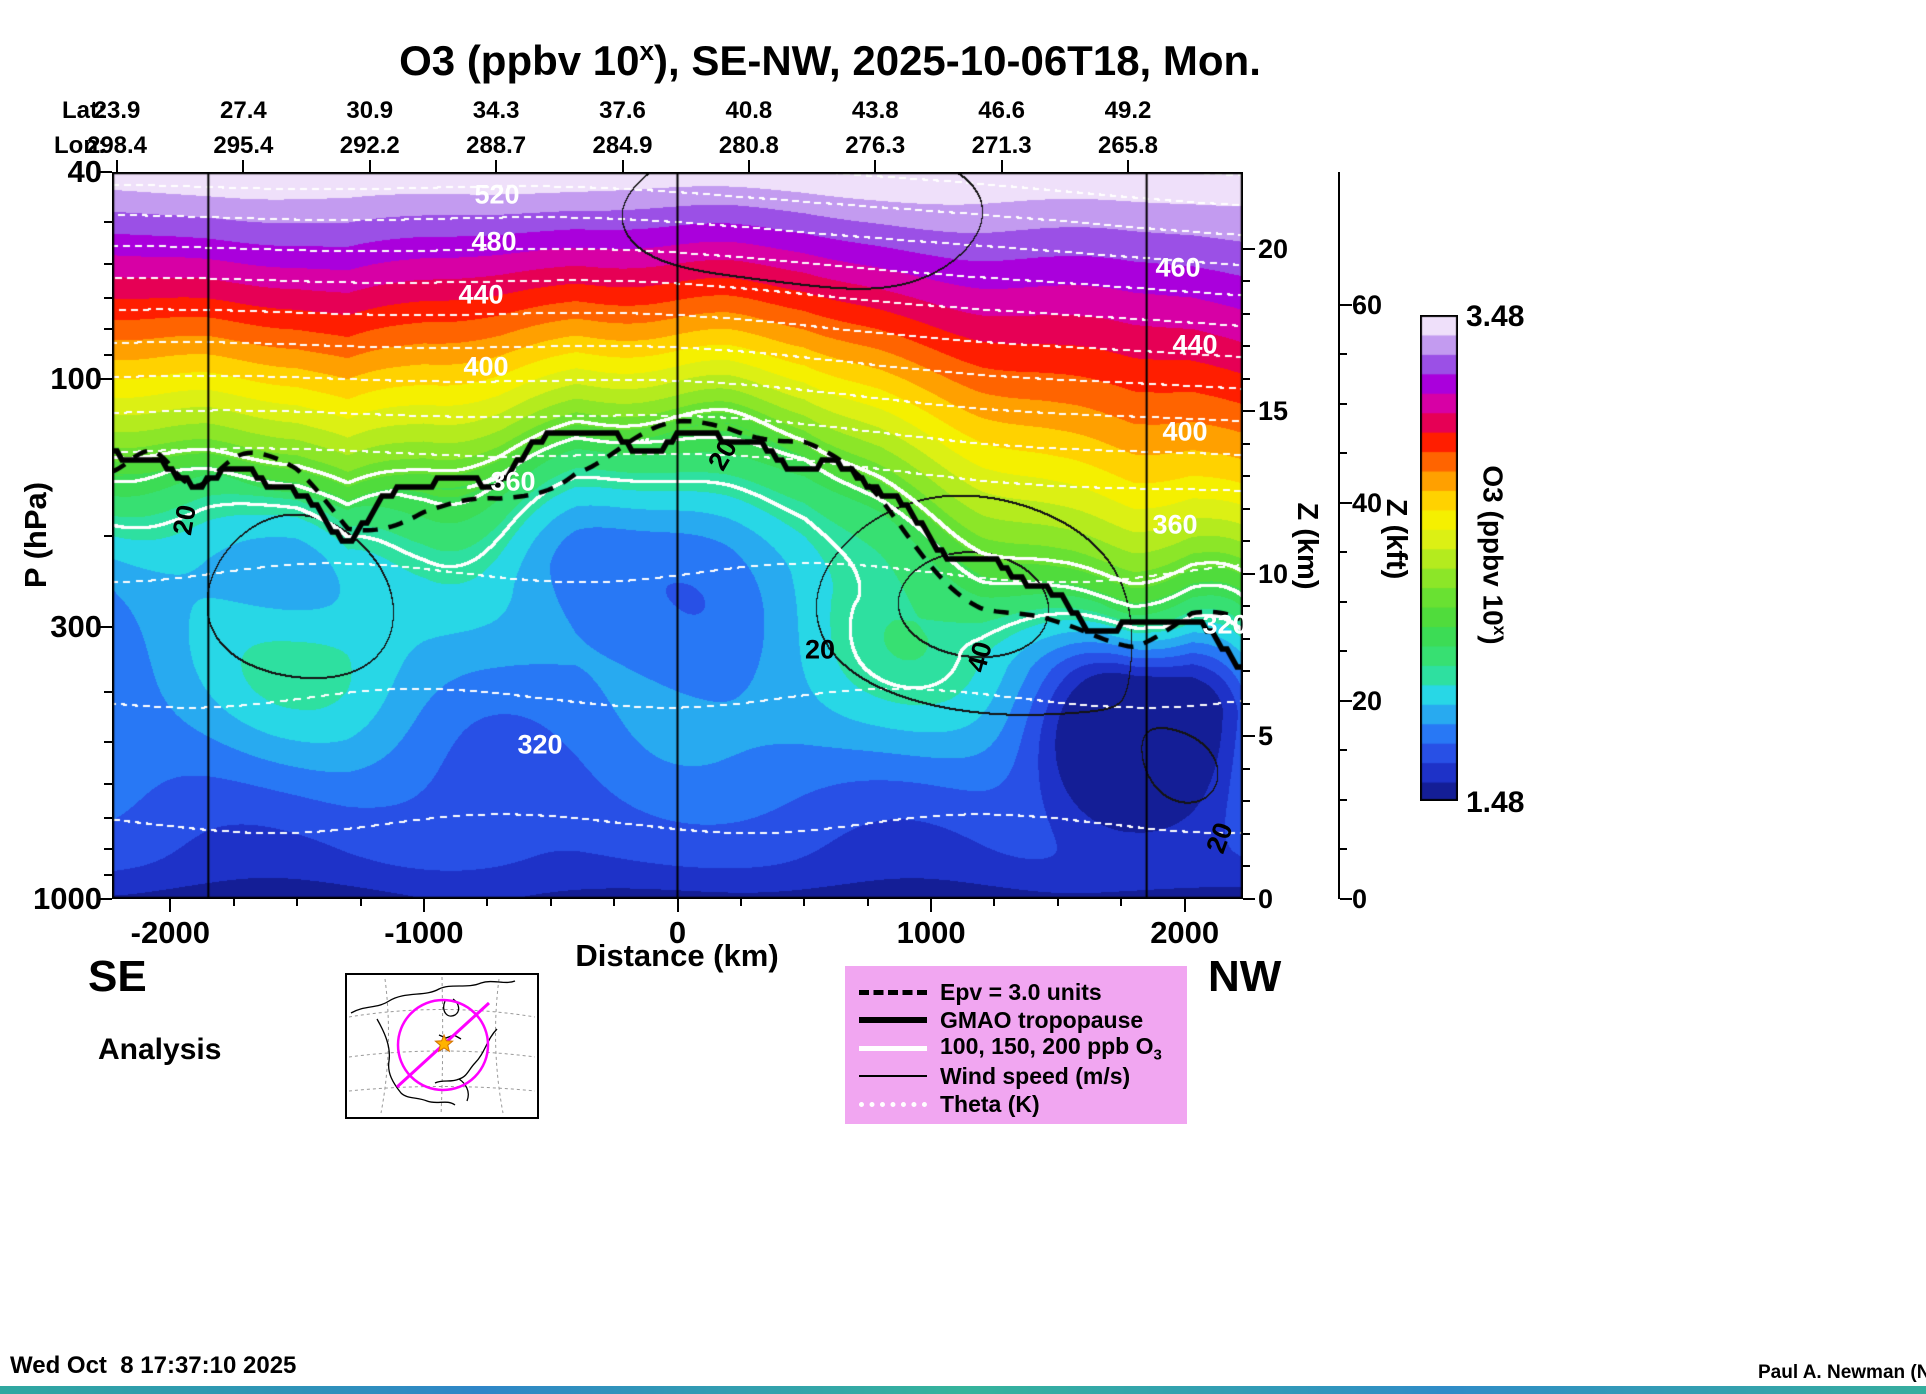 The height and width of the screenshot is (1394, 1926). I want to click on z-kft-axis-title: Z (kft), so click(1396, 539).